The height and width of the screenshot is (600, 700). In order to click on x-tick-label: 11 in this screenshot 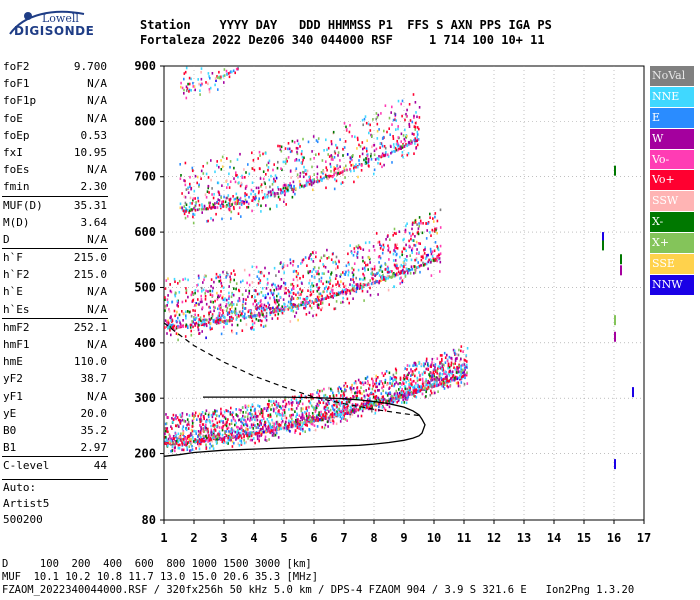, I will do `click(464, 538)`.